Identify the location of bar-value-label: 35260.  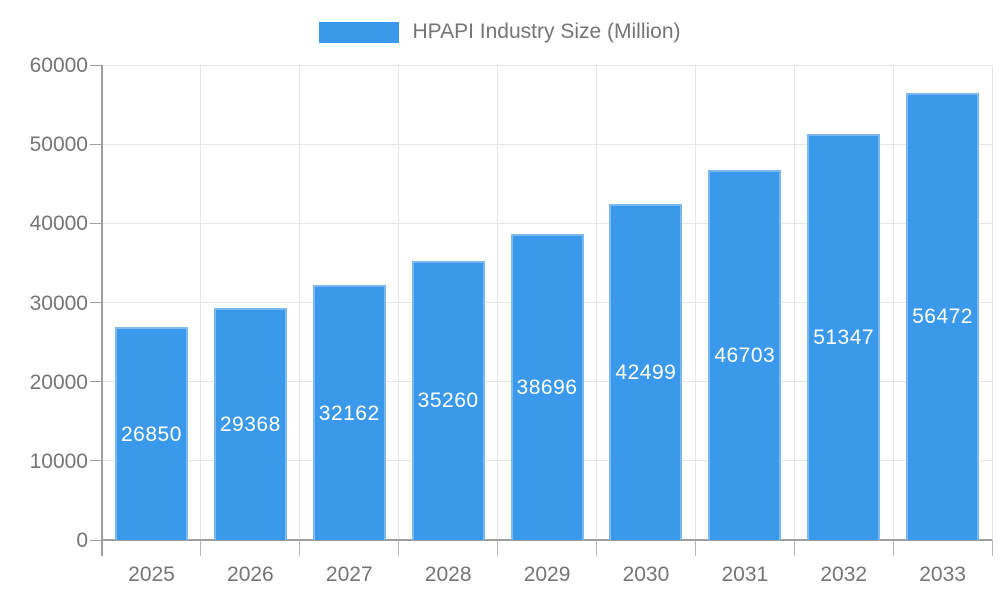
(448, 401).